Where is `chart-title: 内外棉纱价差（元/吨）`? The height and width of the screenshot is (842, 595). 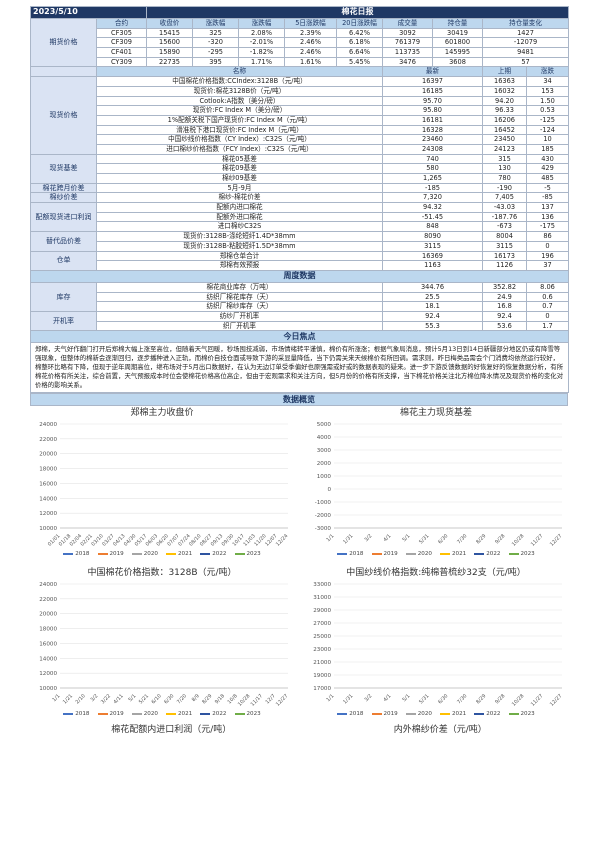 chart-title: 内外棉纱价差（元/吨） is located at coordinates (440, 730).